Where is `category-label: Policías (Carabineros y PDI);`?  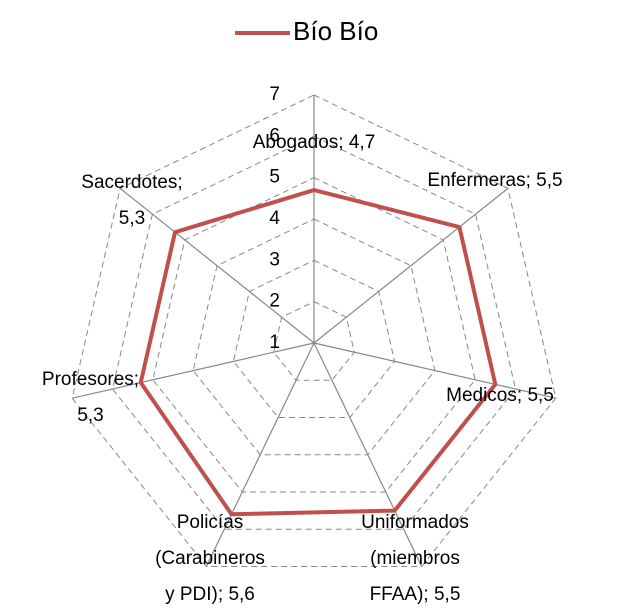
category-label: Policías (Carabineros y PDI); is located at coordinates (210, 558).